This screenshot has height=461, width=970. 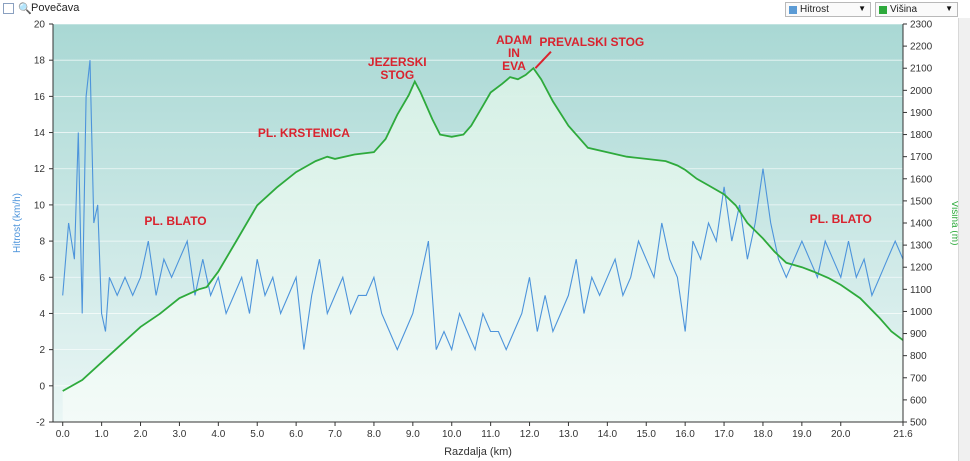 I want to click on x-tick-label: 10.0, so click(x=452, y=434).